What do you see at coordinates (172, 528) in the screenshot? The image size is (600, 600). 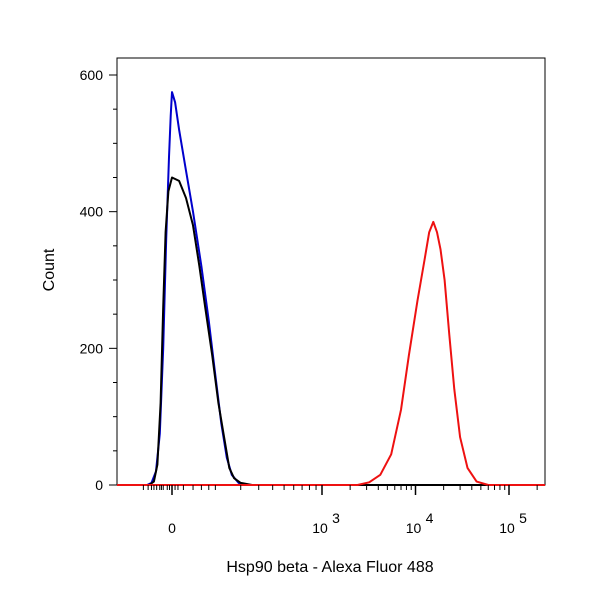 I see `x-tick-label: 0` at bounding box center [172, 528].